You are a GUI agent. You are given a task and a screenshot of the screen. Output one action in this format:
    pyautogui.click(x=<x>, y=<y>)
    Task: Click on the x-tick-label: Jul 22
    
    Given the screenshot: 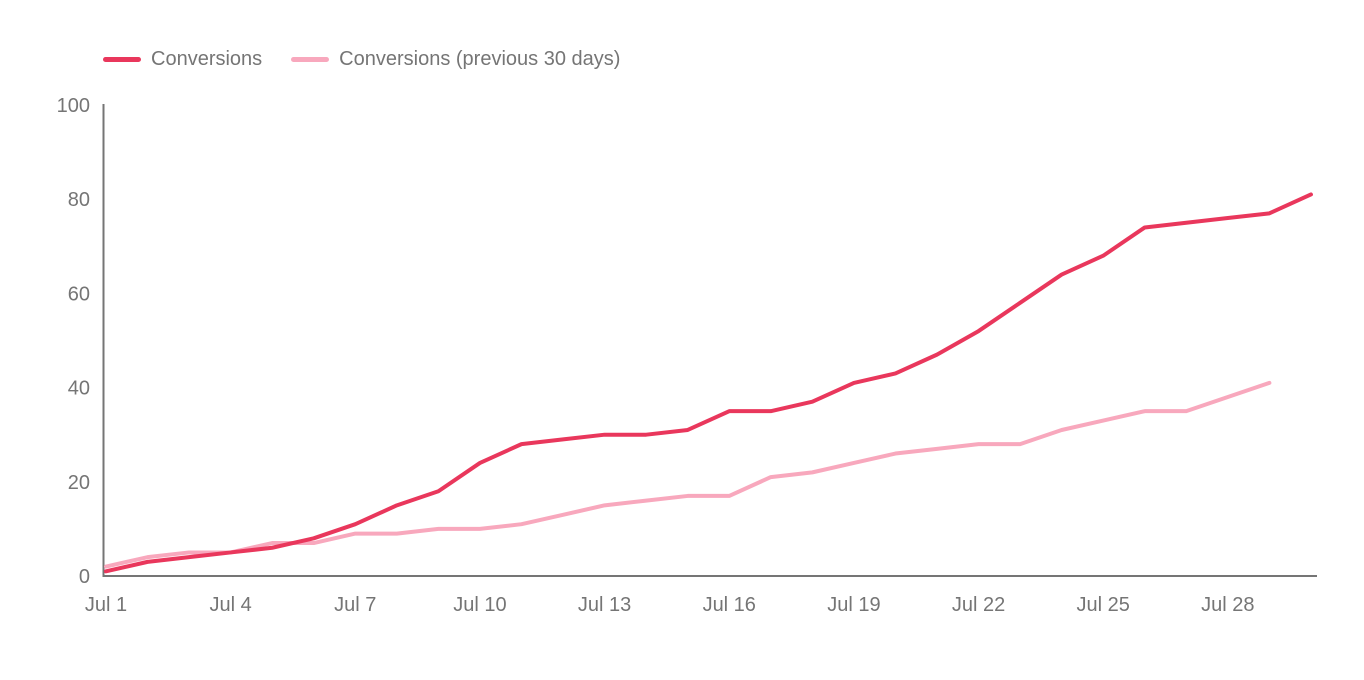 What is the action you would take?
    pyautogui.click(x=978, y=605)
    